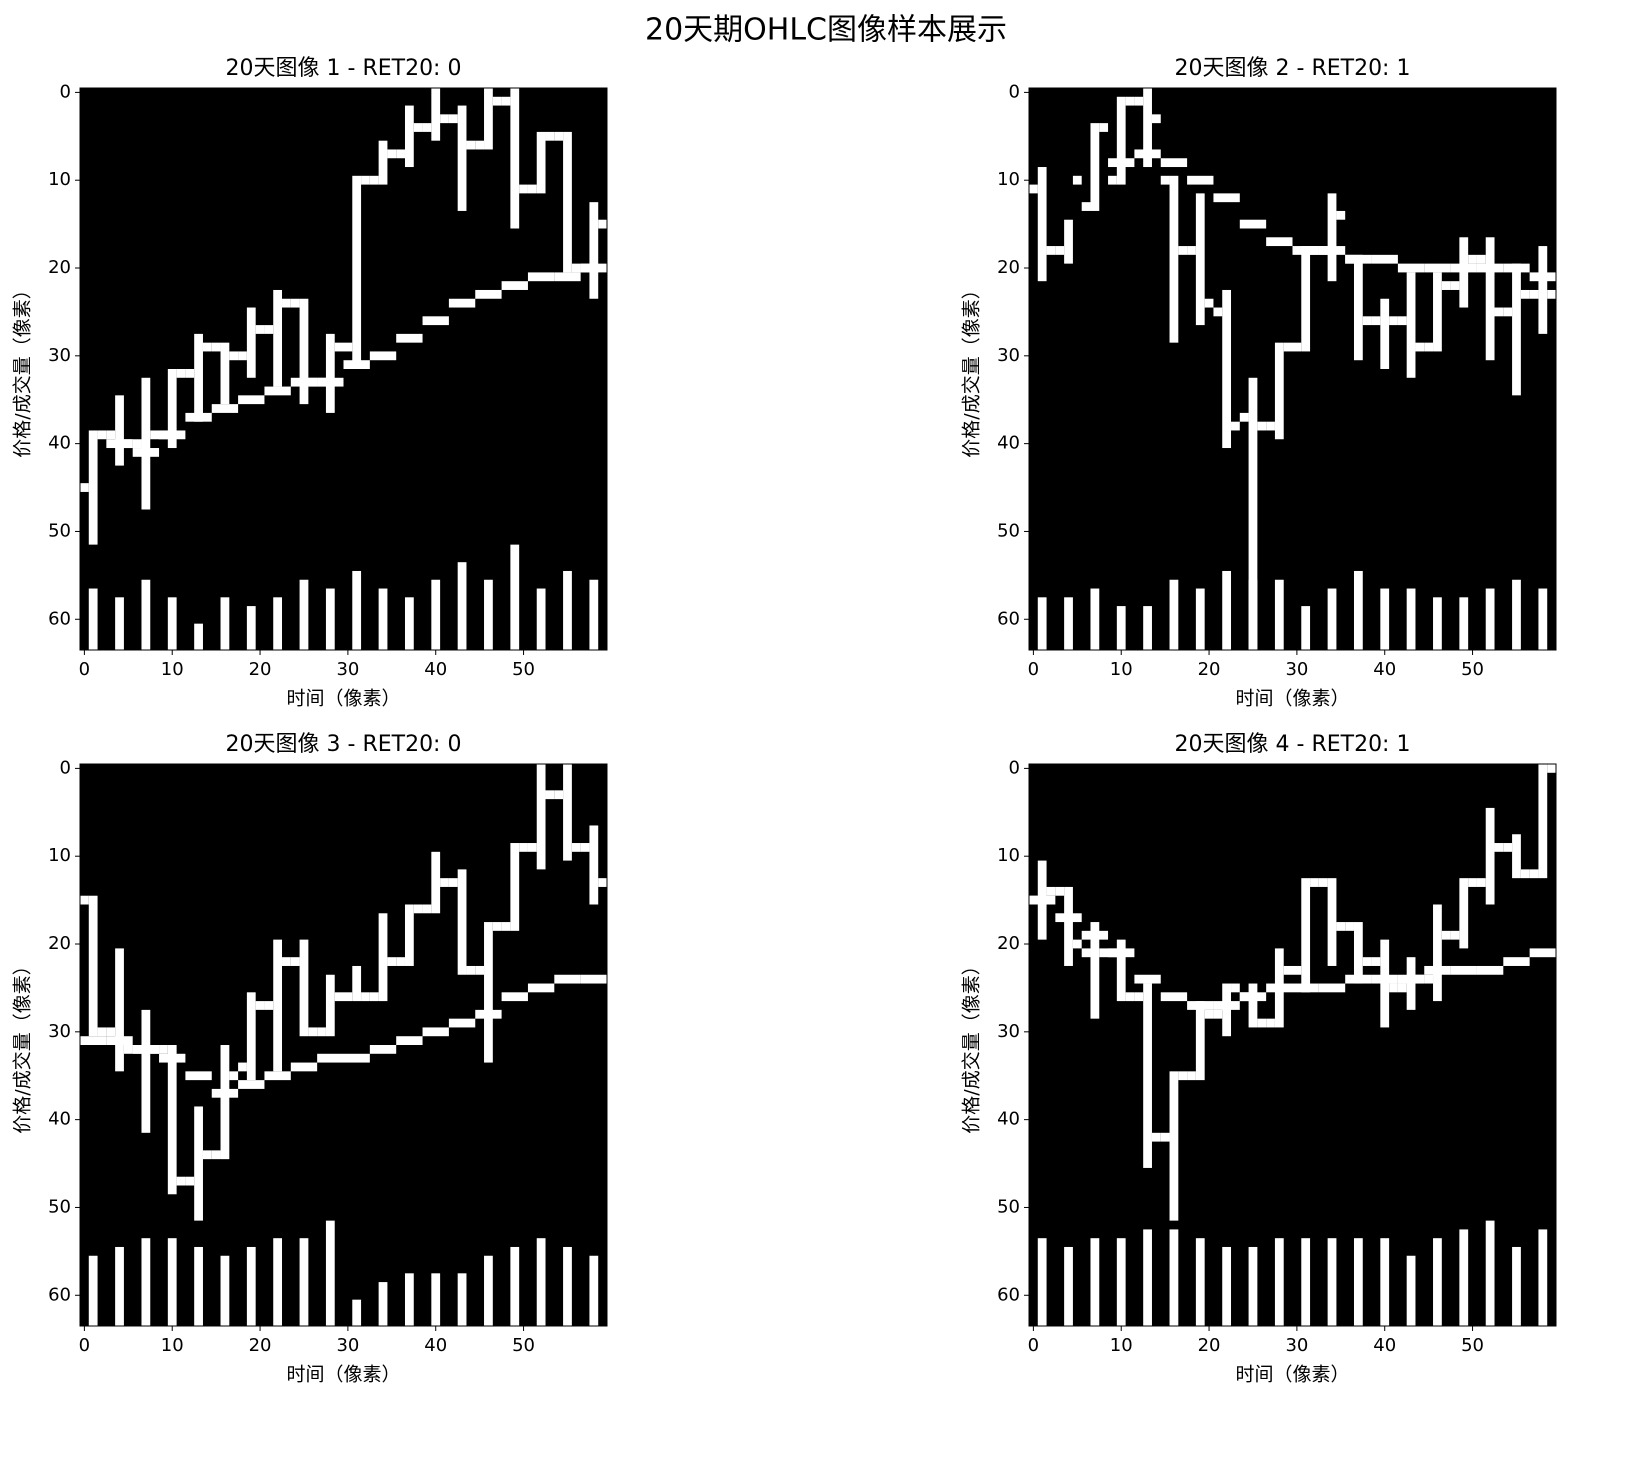 The width and height of the screenshot is (1652, 1475). Describe the element at coordinates (59, 443) in the screenshot. I see `y-tick-label: 40` at that location.